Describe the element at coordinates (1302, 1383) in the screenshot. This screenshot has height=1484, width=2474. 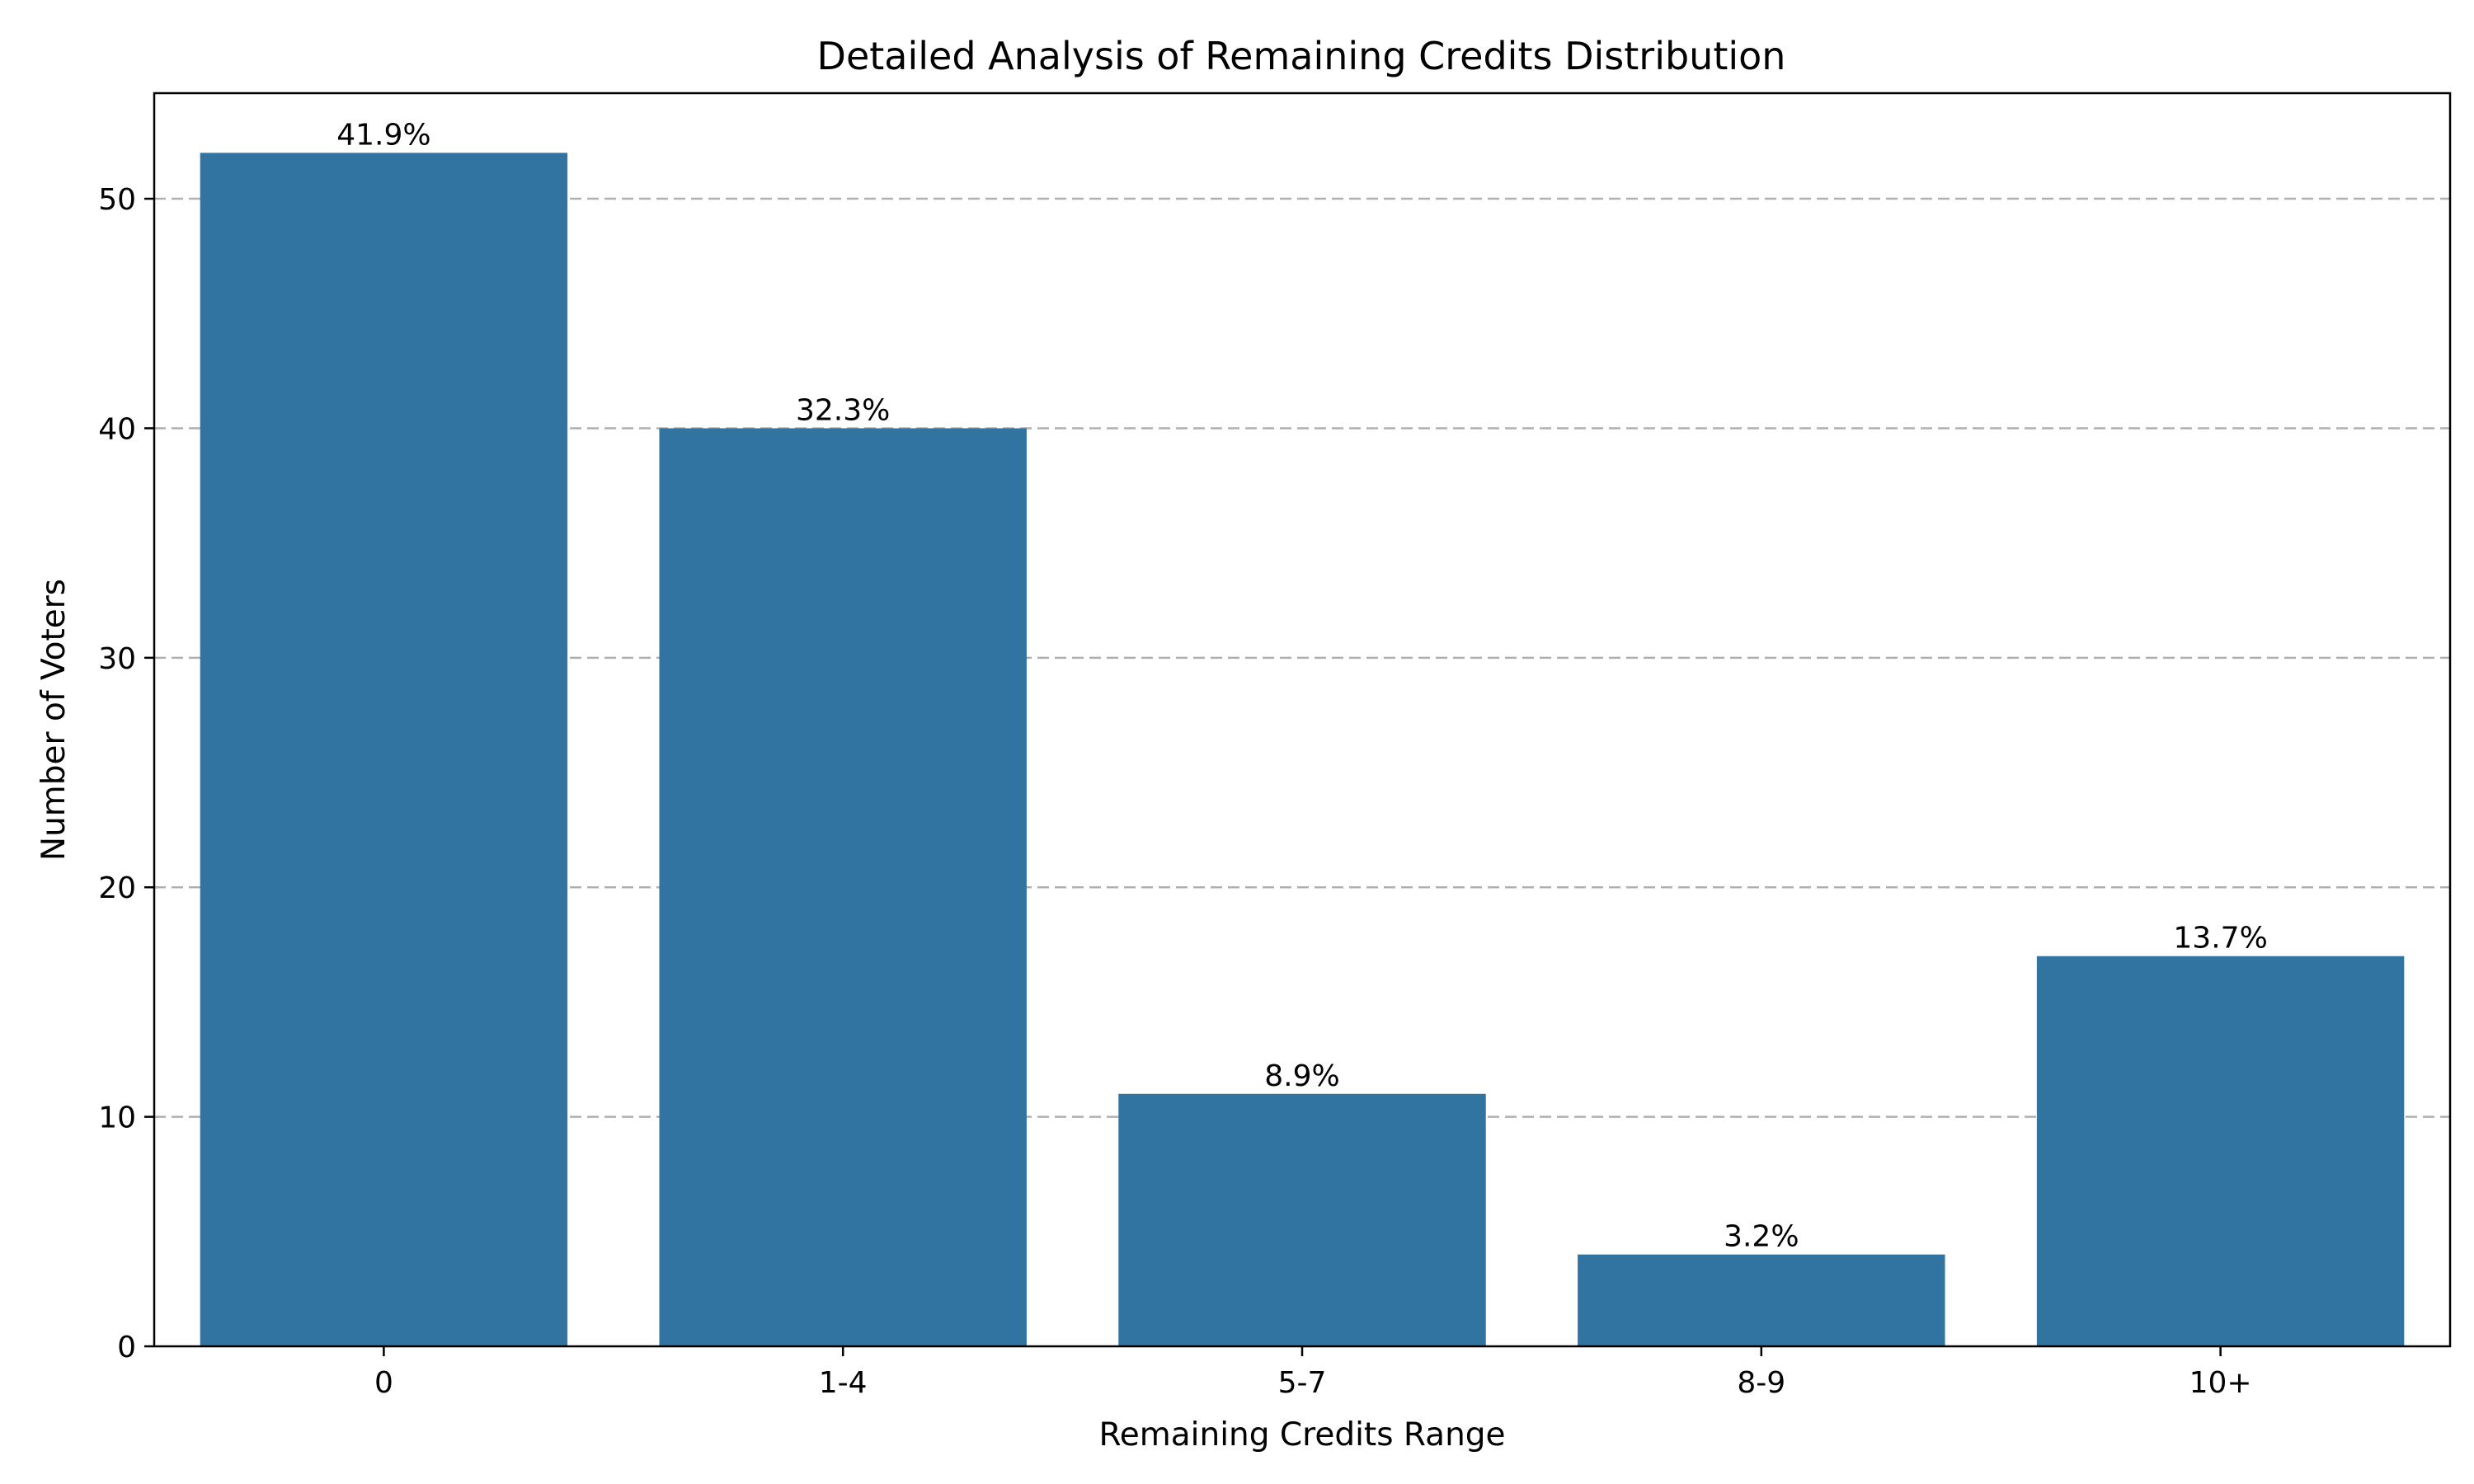
I see `x-tick-label-5-7: 5-7` at that location.